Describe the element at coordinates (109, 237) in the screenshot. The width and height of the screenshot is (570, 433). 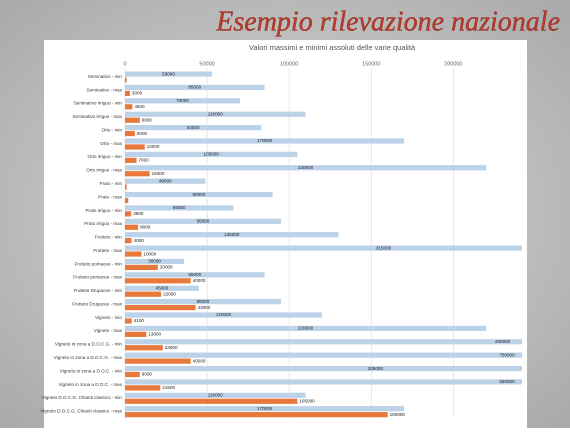
I see `y-tick-label: Frutteto - min` at that location.